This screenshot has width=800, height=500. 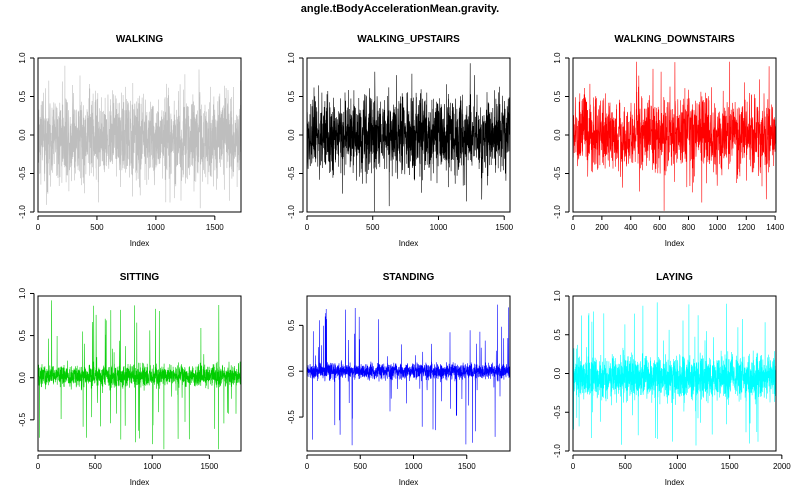 I want to click on panel-title: WALKING_DOWNSTAIRS, so click(x=674, y=39).